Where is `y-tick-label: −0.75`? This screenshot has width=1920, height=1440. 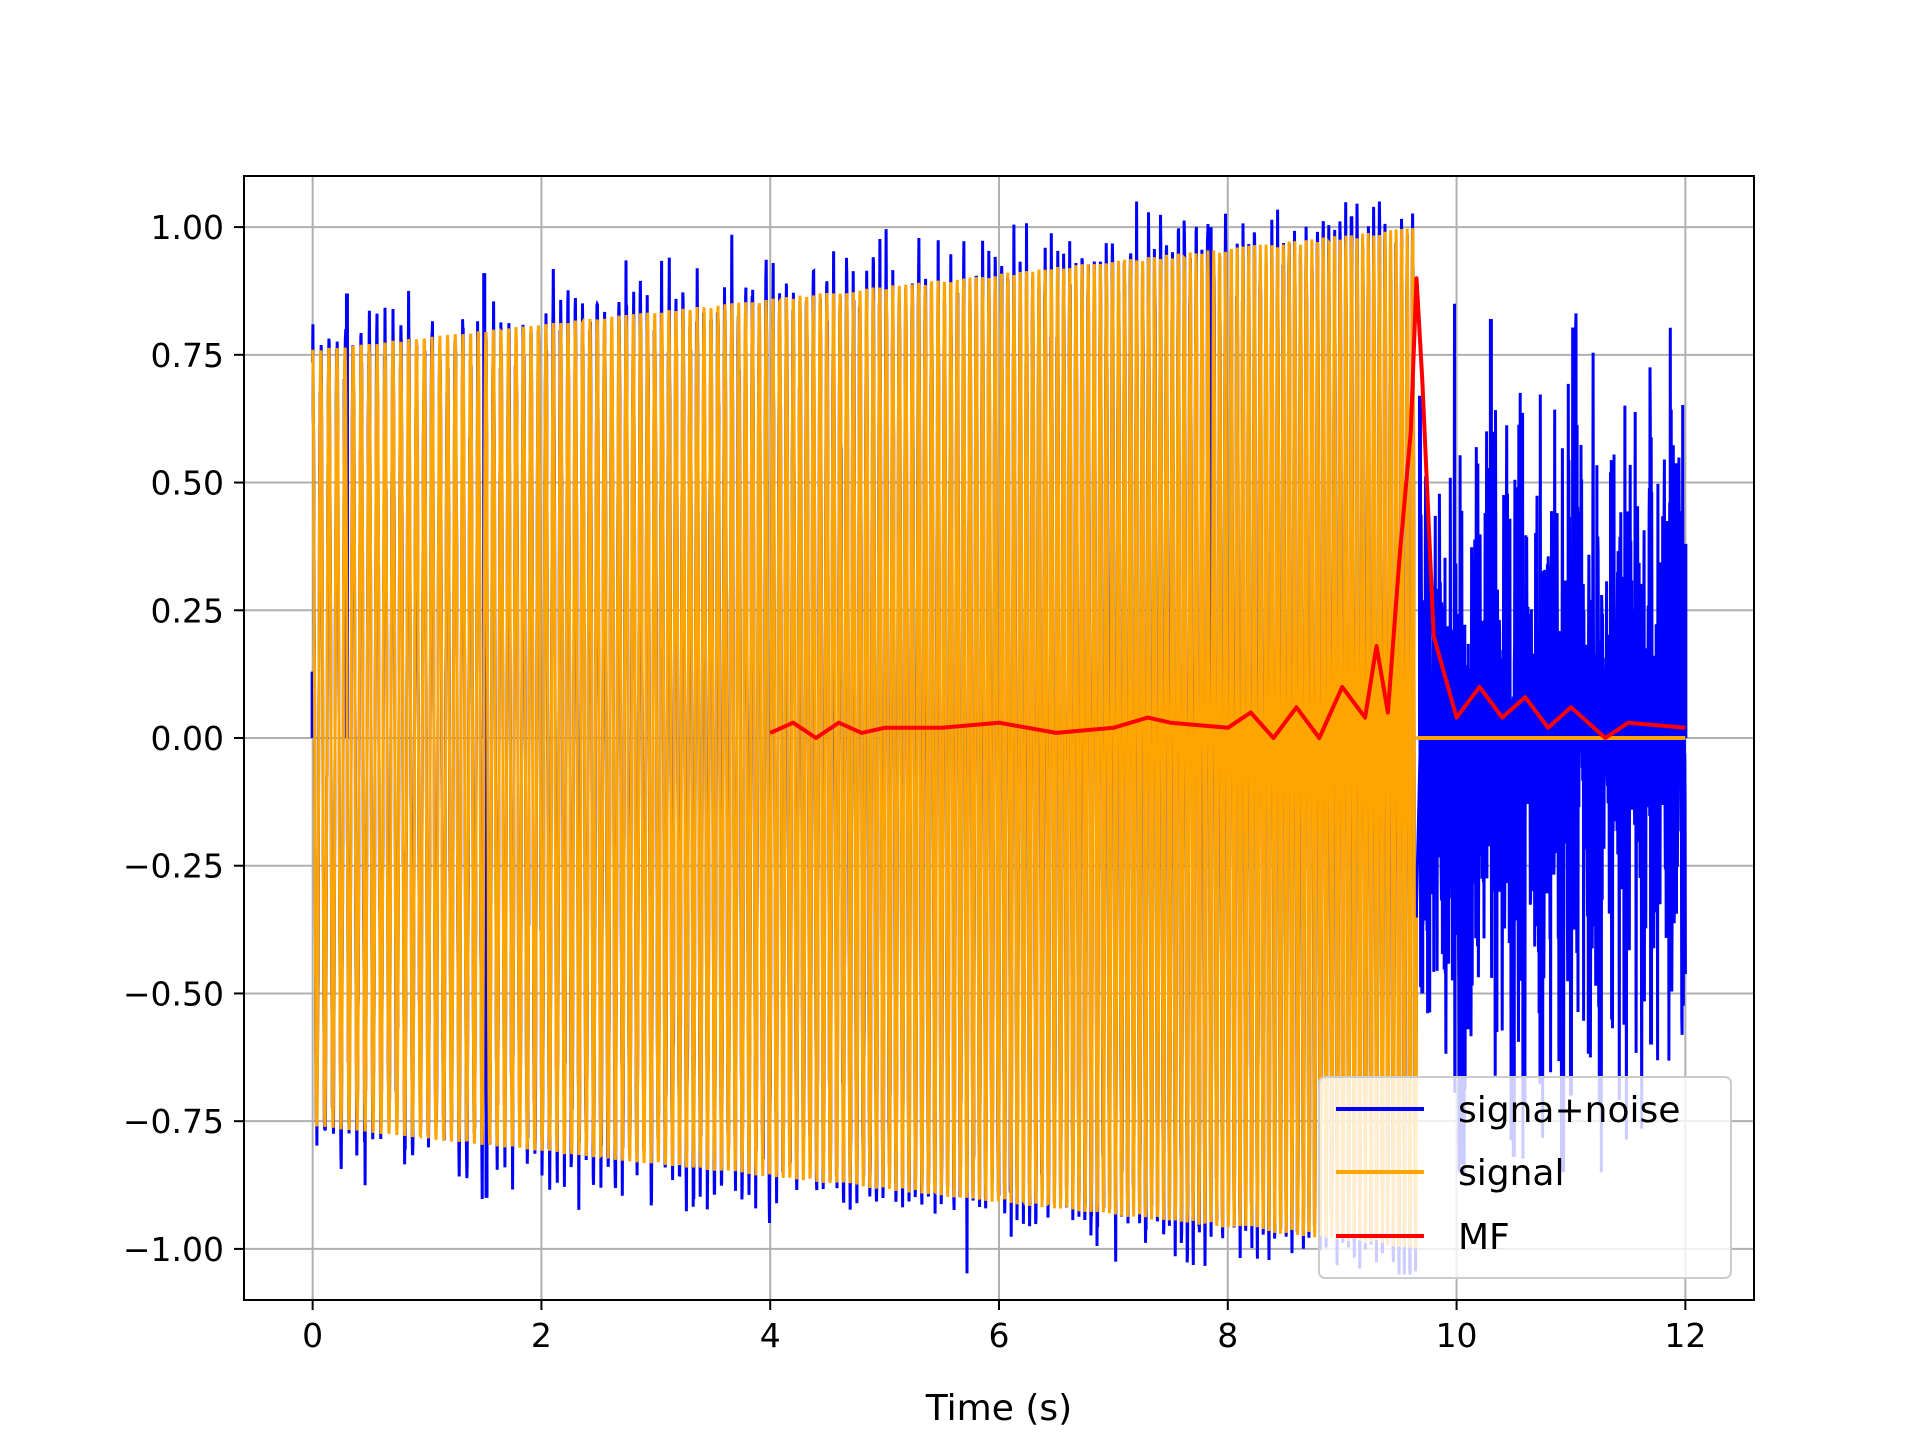
y-tick-label: −0.75 is located at coordinates (173, 1121).